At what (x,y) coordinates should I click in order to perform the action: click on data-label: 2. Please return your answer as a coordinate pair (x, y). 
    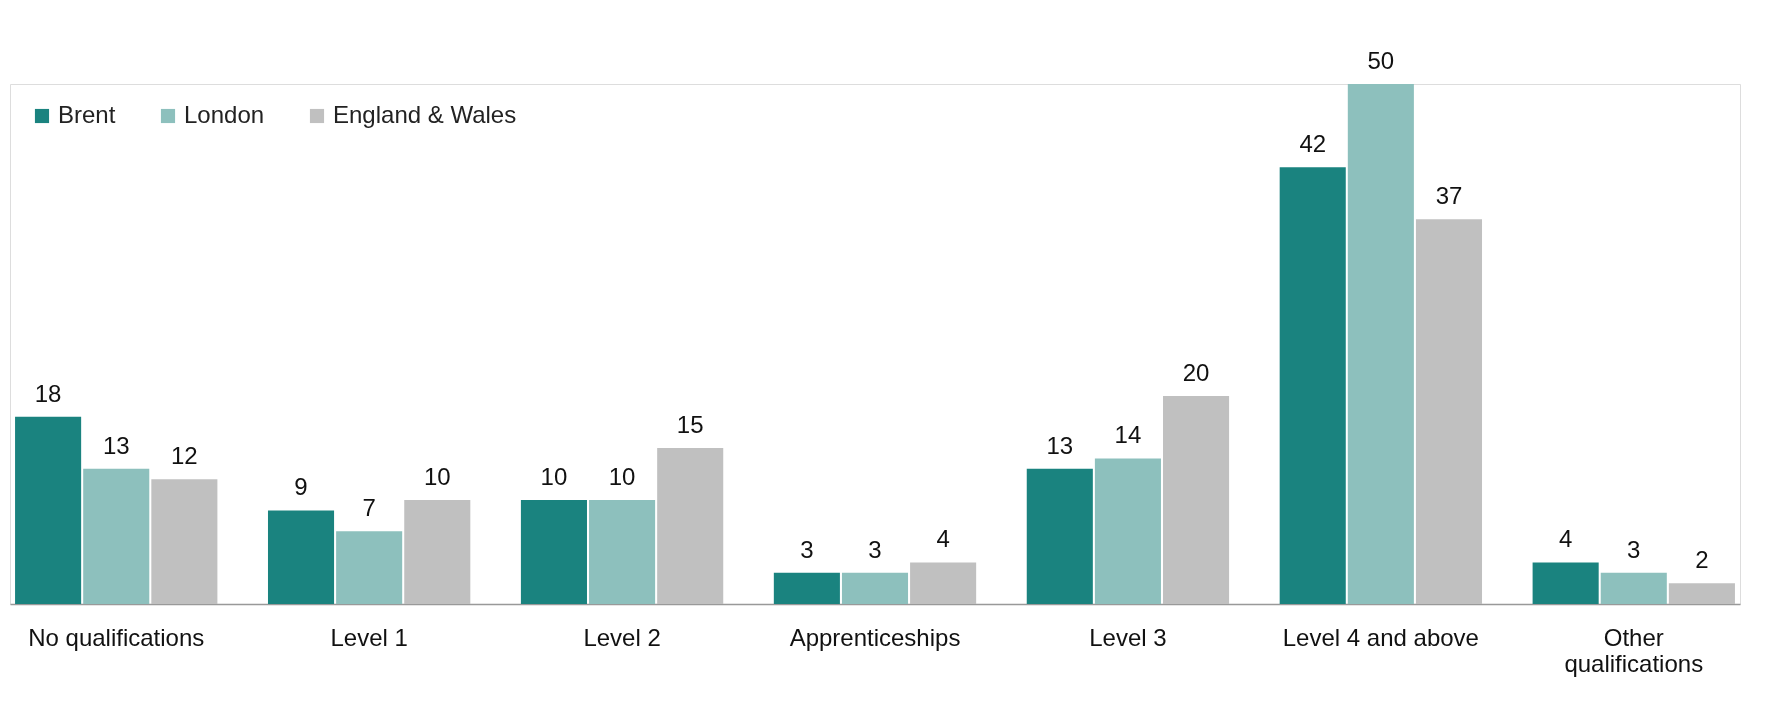
    Looking at the image, I should click on (1702, 560).